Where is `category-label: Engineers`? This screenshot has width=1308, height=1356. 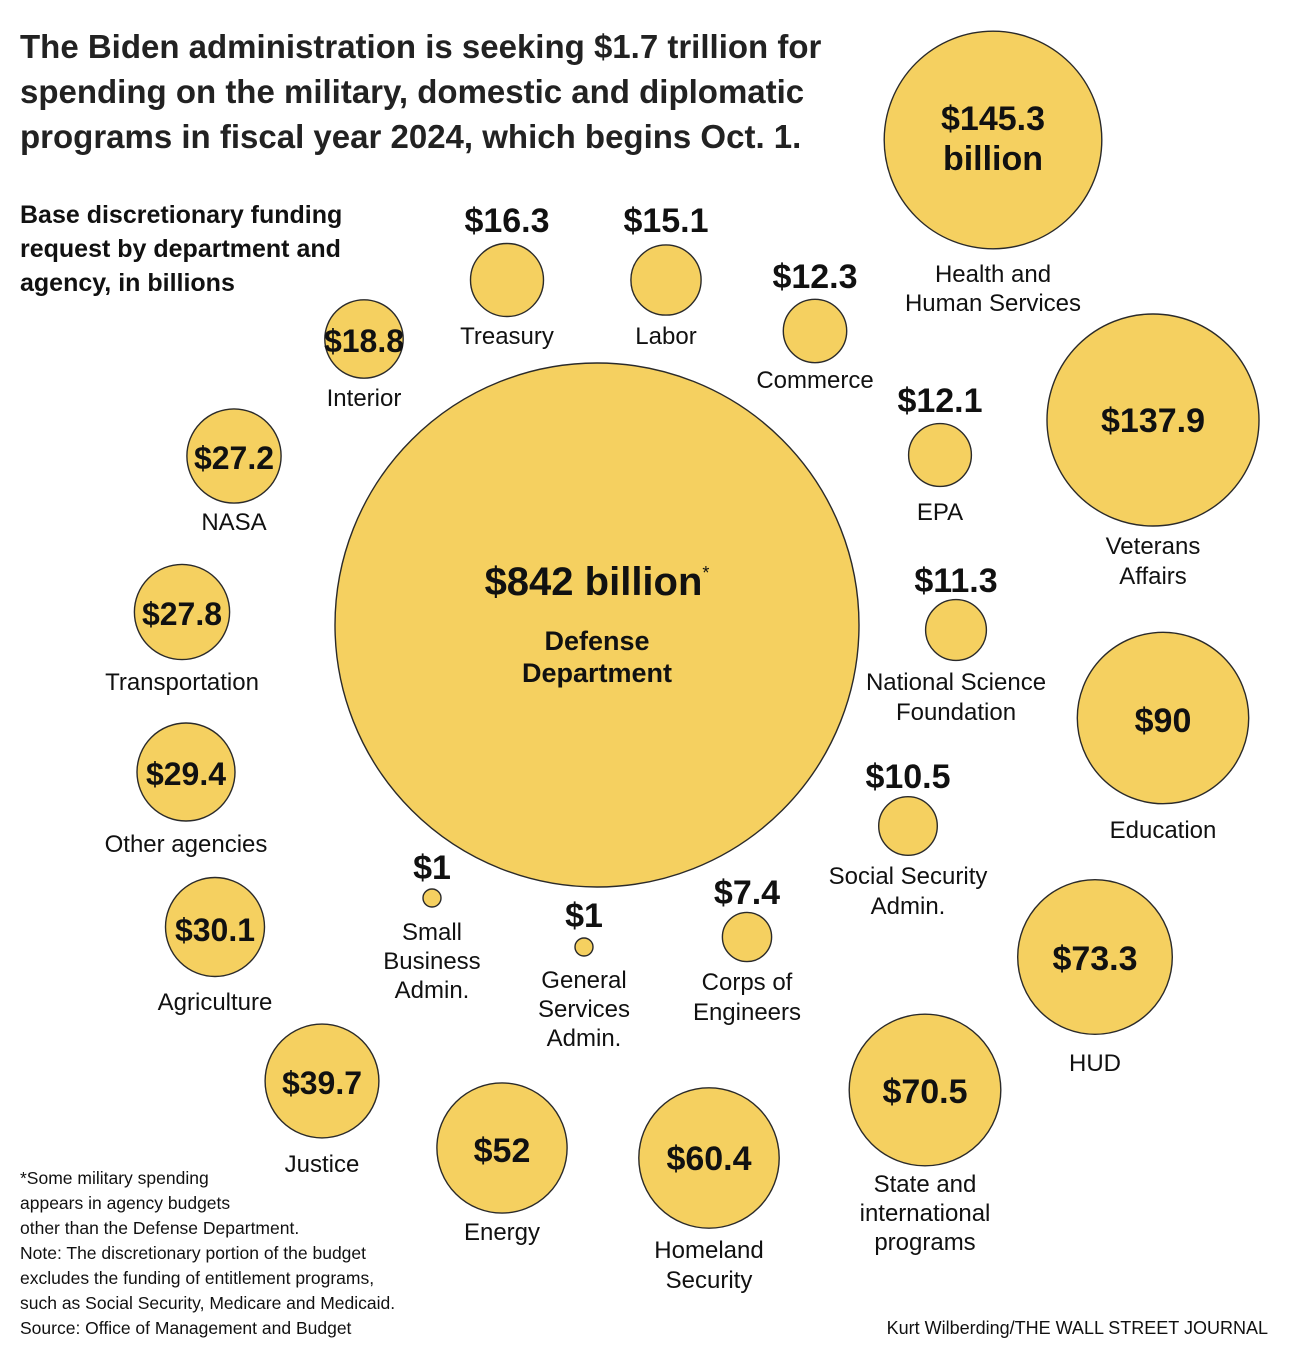 category-label: Engineers is located at coordinates (747, 1012).